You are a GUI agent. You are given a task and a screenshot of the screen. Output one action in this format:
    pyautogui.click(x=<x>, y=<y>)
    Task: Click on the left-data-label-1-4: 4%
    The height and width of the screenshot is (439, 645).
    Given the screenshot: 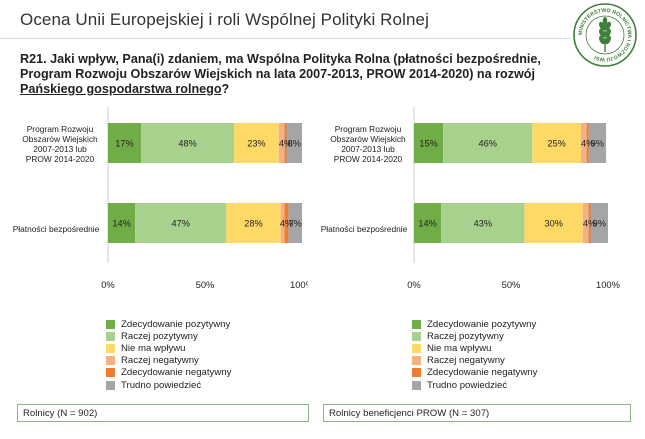 What is the action you would take?
    pyautogui.click(x=286, y=223)
    